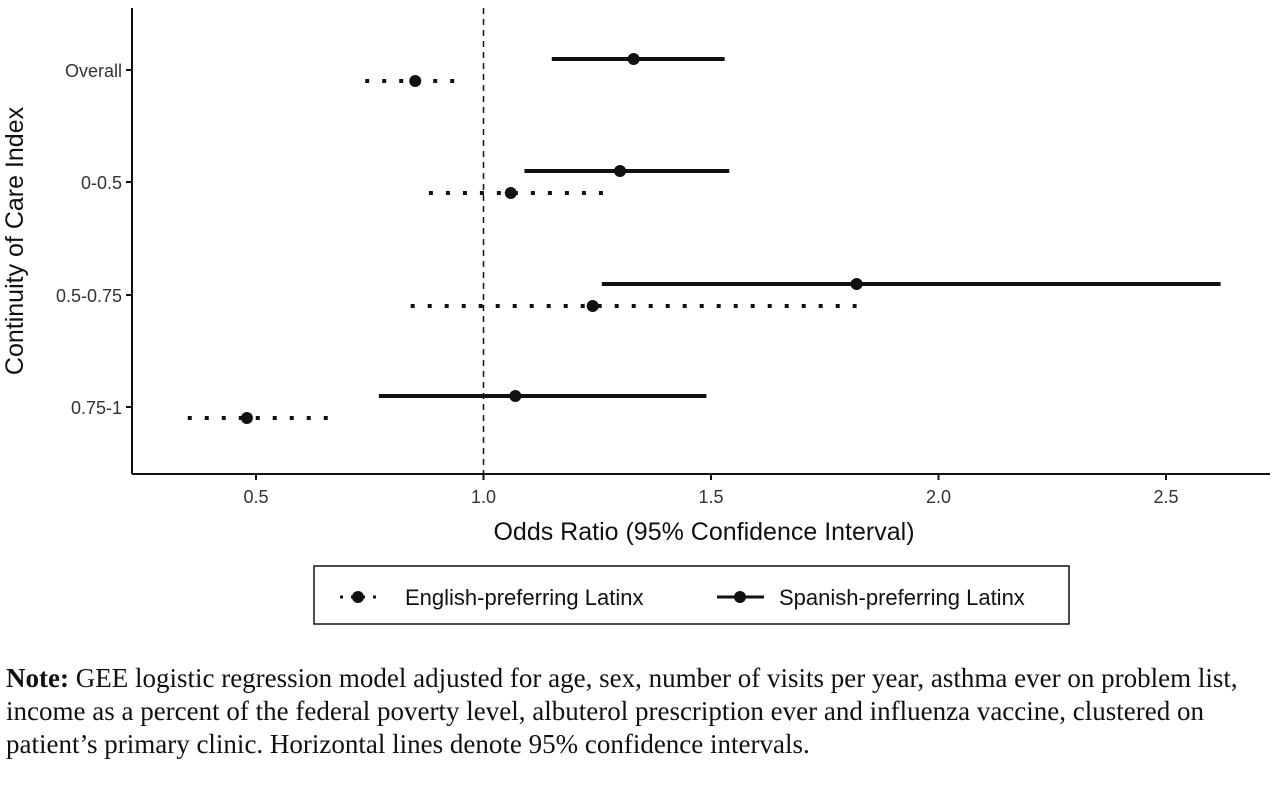 Image resolution: width=1280 pixels, height=809 pixels. Describe the element at coordinates (15, 240) in the screenshot. I see `y-axis-title: Continuity of Care Index` at that location.